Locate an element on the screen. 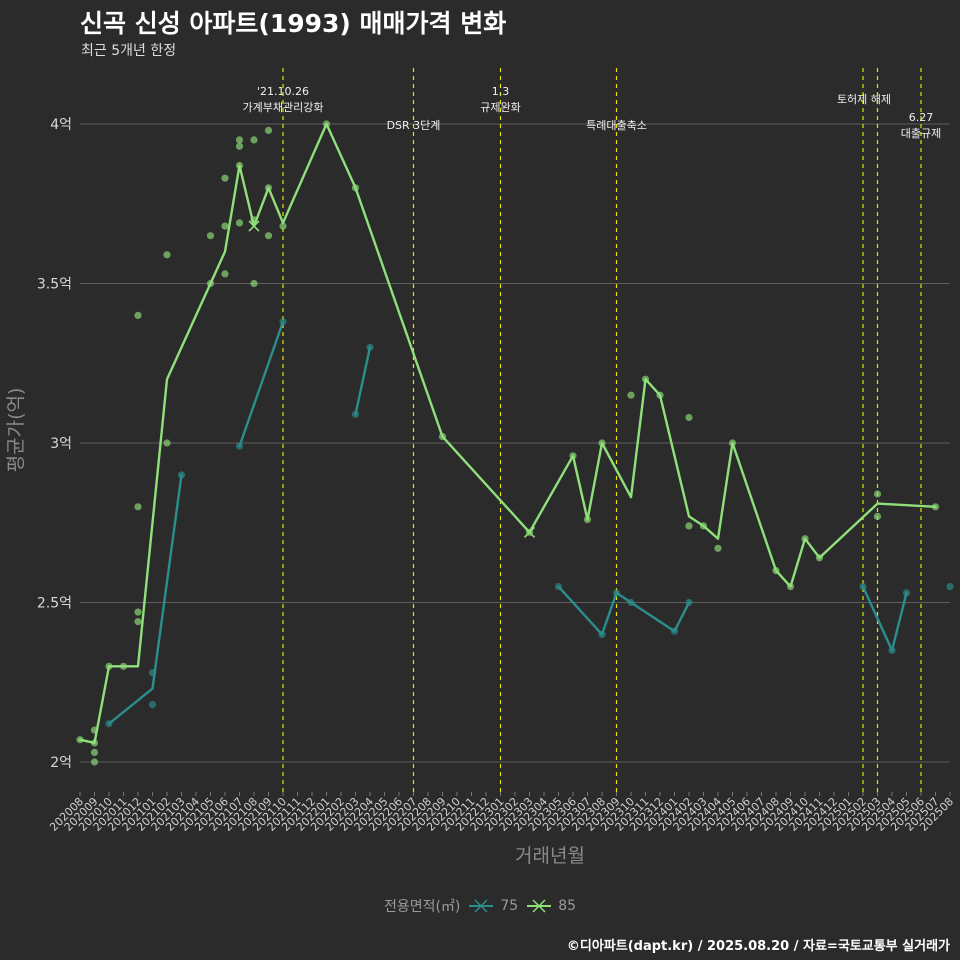  event-label: 규제완화 is located at coordinates (500, 107).